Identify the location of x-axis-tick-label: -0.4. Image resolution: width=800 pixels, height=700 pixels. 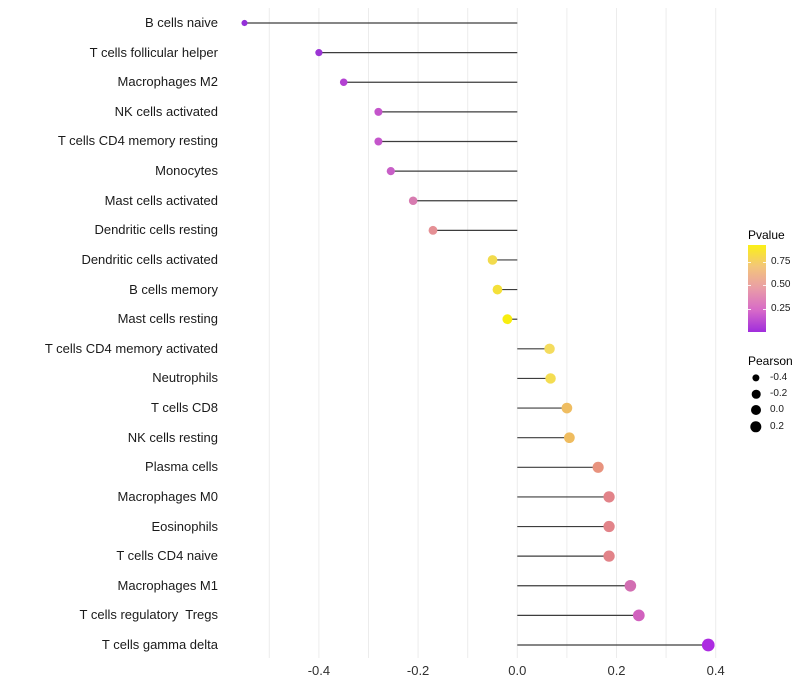
(319, 670).